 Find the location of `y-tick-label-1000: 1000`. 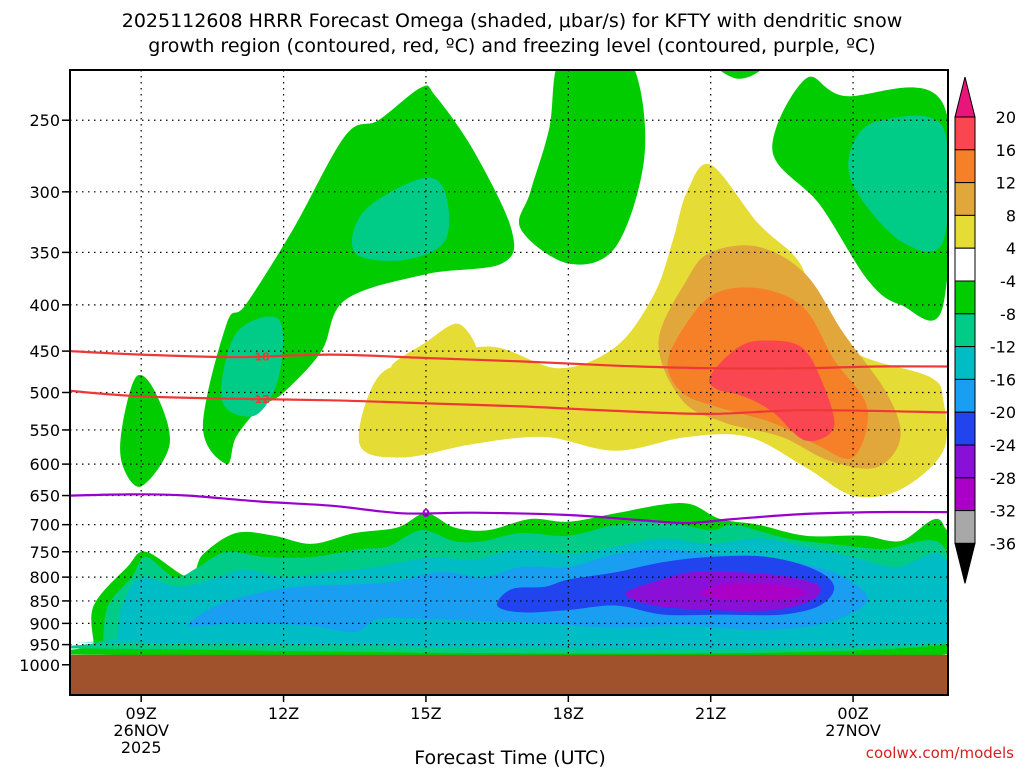

y-tick-label-1000: 1000 is located at coordinates (39, 665).